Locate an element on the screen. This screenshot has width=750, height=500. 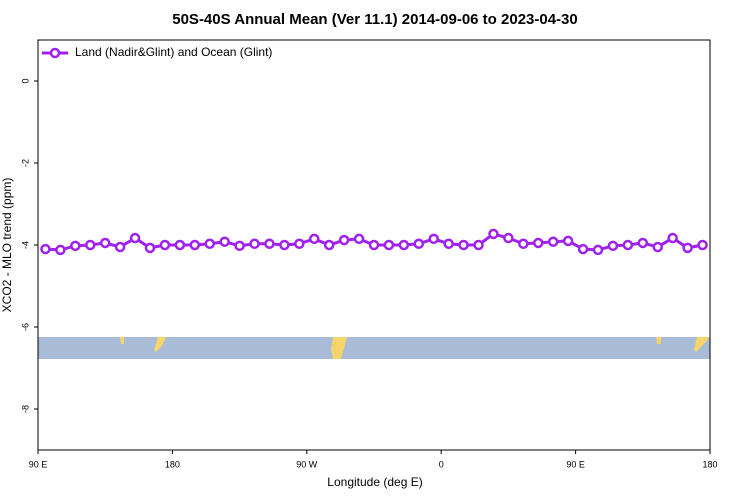
x-axis-label: Longitude (deg E) is located at coordinates (374, 482).